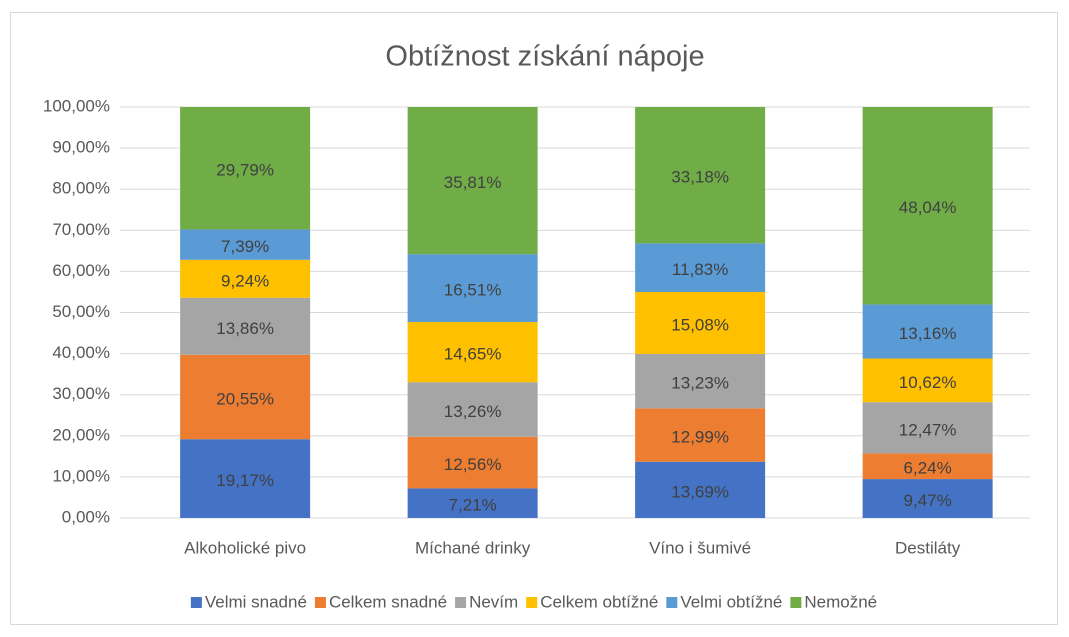 The height and width of the screenshot is (637, 1069). What do you see at coordinates (81, 188) in the screenshot?
I see `y-tick-label: 80,00%` at bounding box center [81, 188].